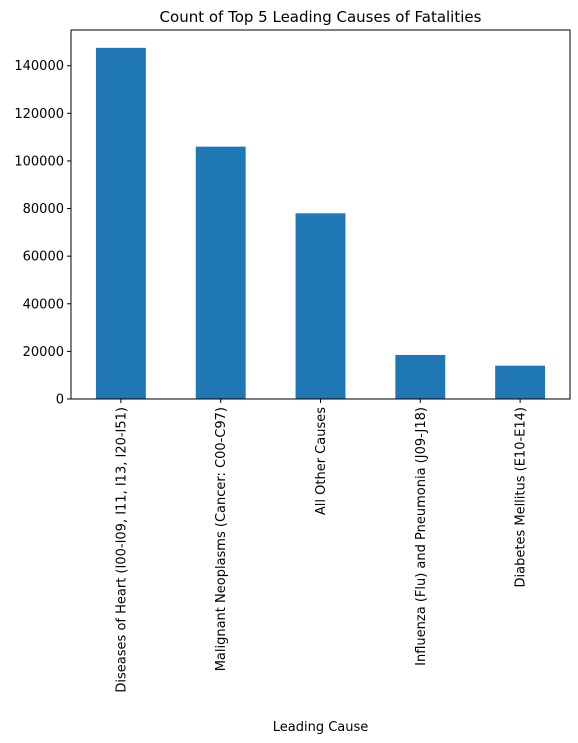  What do you see at coordinates (43, 352) in the screenshot?
I see `y-tick-label: 20000` at bounding box center [43, 352].